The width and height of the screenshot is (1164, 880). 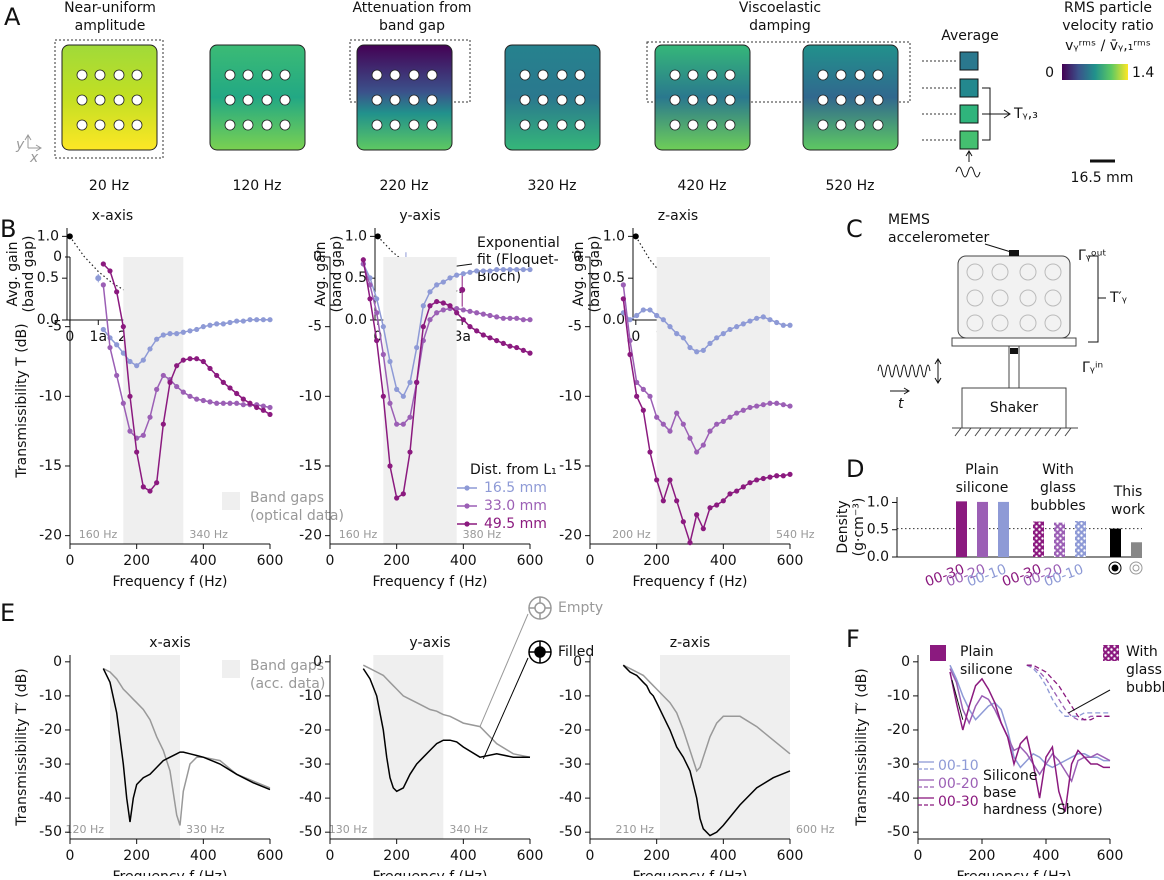 What do you see at coordinates (1025, 114) in the screenshot?
I see `output-label: Tᵧ,₃` at bounding box center [1025, 114].